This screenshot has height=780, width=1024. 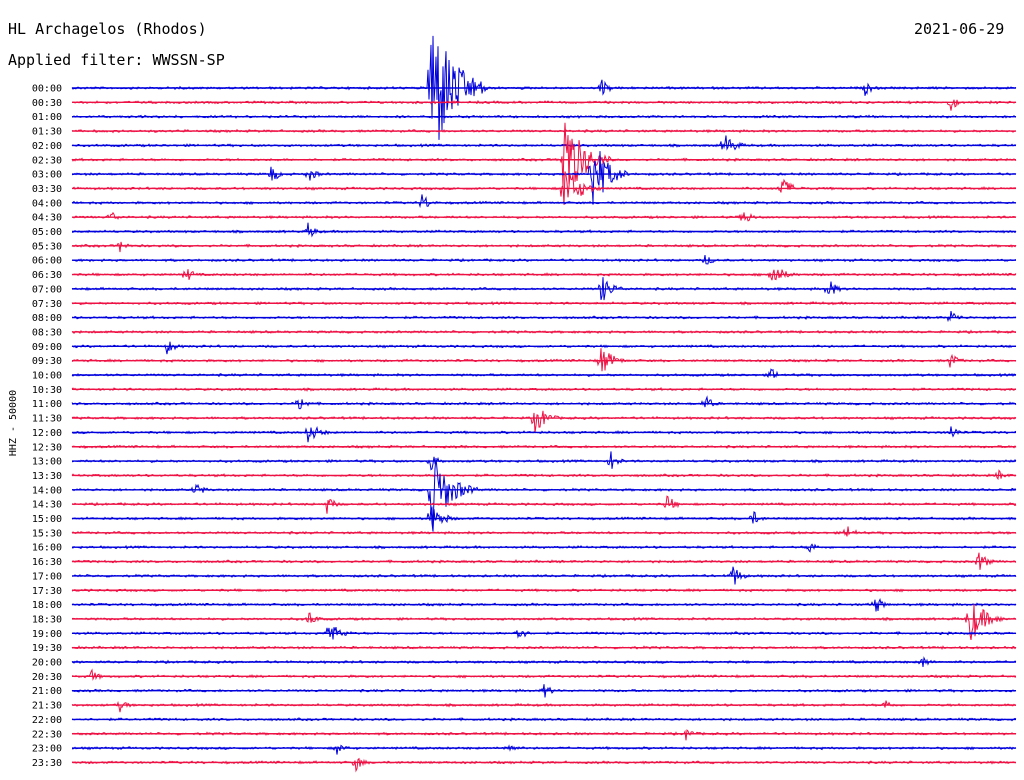 What do you see at coordinates (47, 677) in the screenshot?
I see `row-time-label: 20:30` at bounding box center [47, 677].